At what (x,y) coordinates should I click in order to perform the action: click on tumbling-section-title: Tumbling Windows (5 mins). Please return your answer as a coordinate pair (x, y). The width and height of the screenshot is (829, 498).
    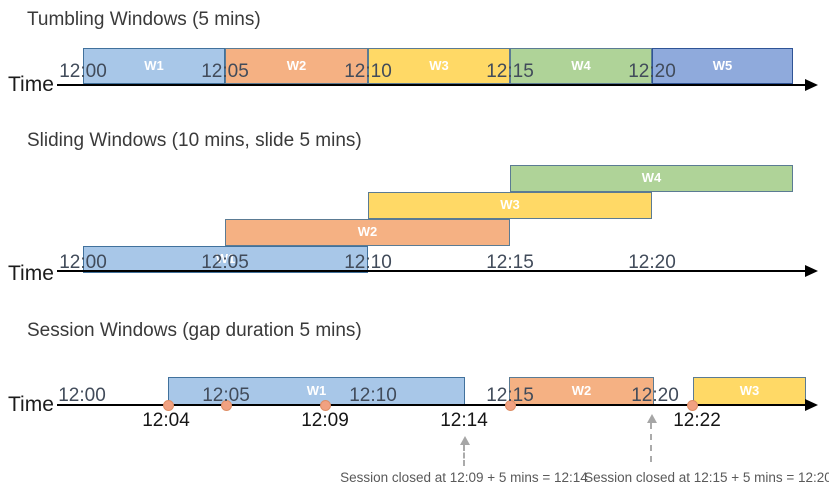
    Looking at the image, I should click on (144, 19).